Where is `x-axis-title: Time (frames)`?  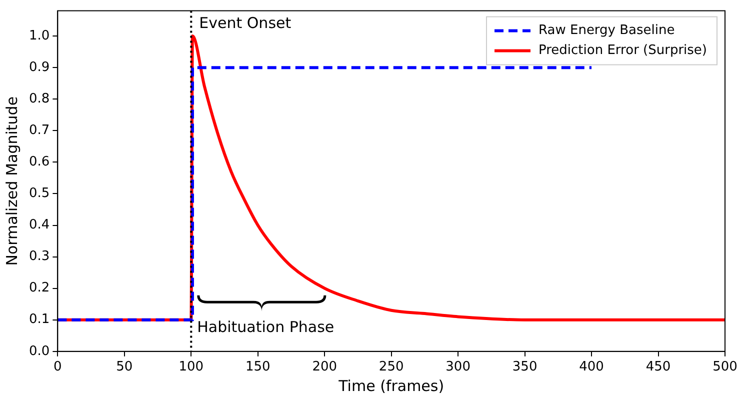
x-axis-title: Time (frames) is located at coordinates (391, 385).